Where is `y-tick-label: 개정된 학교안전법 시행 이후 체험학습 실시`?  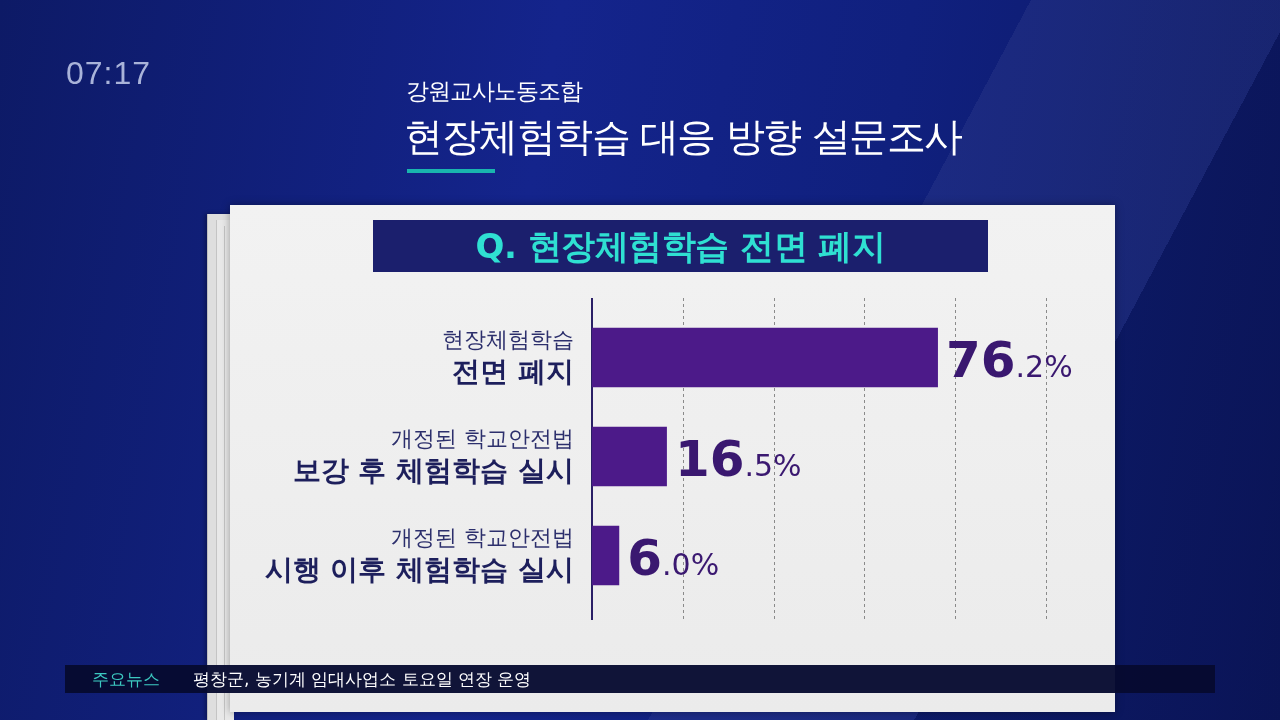
y-tick-label: 개정된 학교안전법 시행 이후 체험학습 실시 is located at coordinates (419, 555).